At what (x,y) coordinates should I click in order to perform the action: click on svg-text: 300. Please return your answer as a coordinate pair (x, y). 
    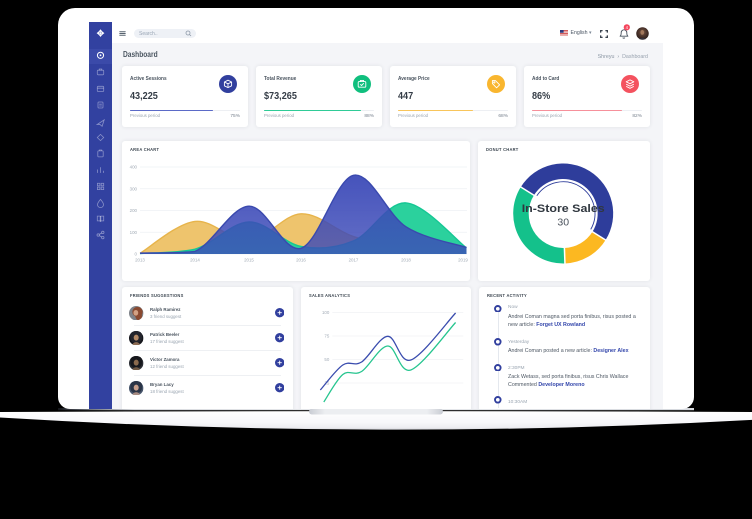
    Looking at the image, I should click on (134, 188).